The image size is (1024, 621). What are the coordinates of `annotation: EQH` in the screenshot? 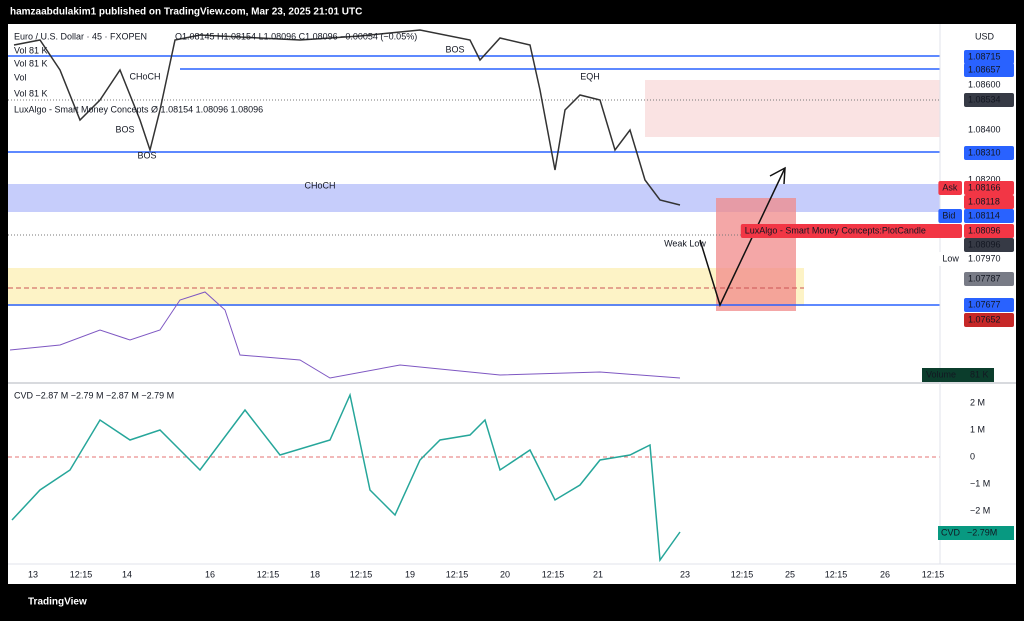 It's located at (590, 76).